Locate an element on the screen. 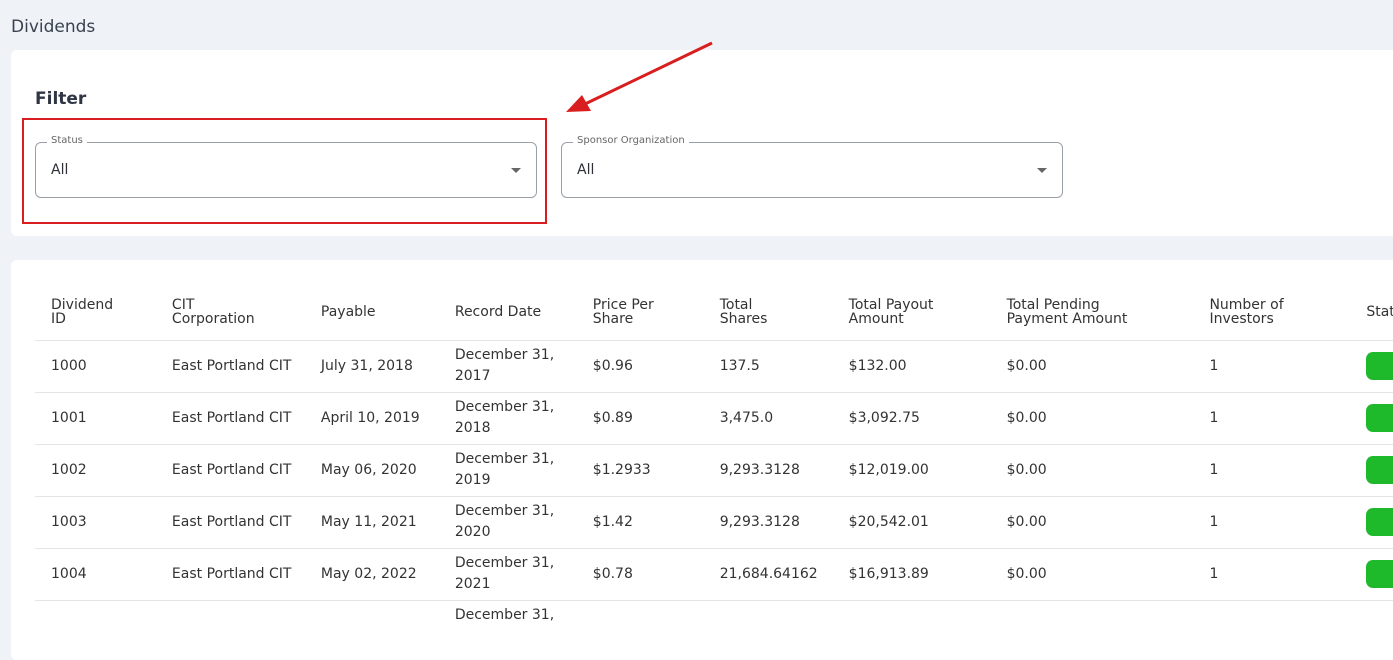 The height and width of the screenshot is (660, 1393). header-line: Total Payout is located at coordinates (891, 305).